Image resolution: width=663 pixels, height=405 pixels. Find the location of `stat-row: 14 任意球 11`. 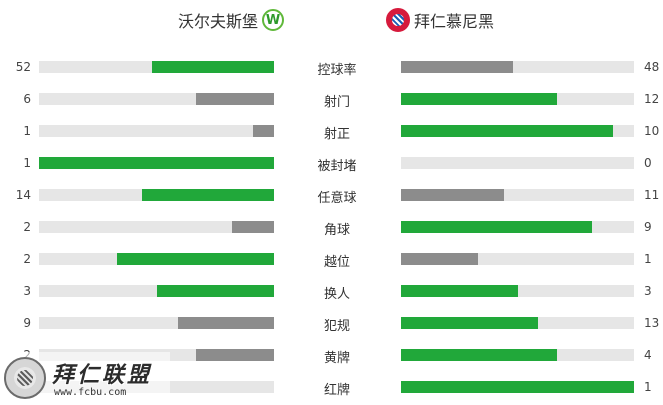

stat-row: 14 任意球 11 is located at coordinates (331, 195).